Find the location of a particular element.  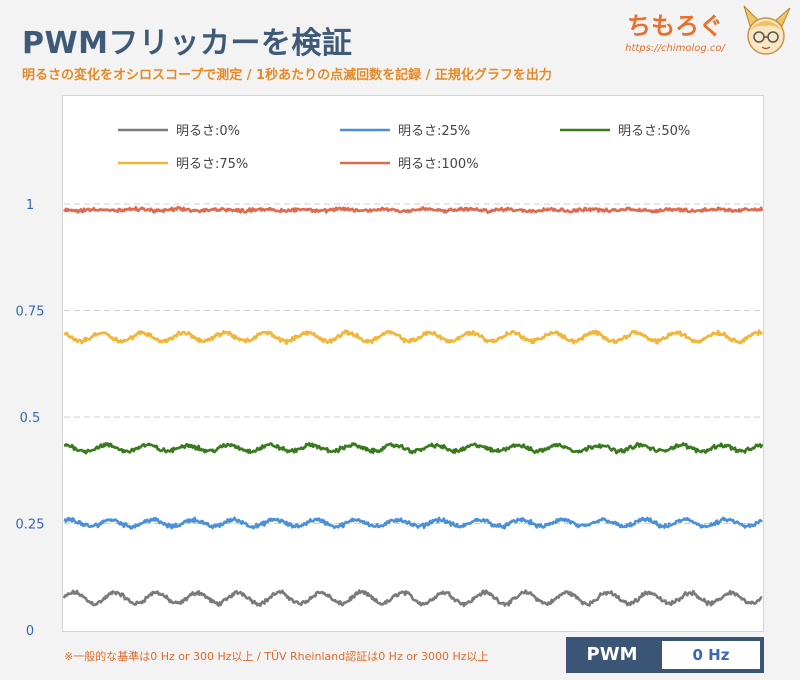

pwm-label: PWM is located at coordinates (612, 654).